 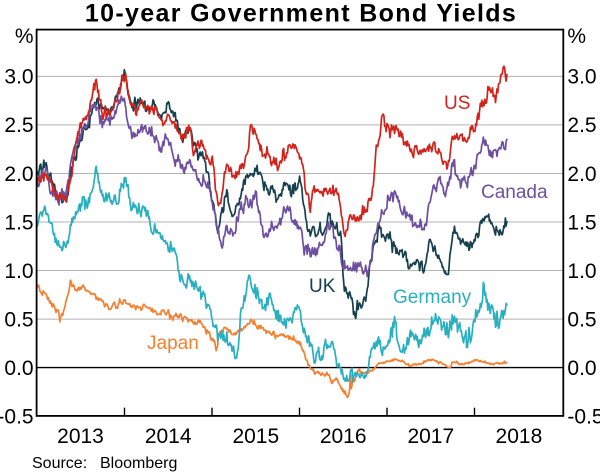 What do you see at coordinates (59, 463) in the screenshot?
I see `svg-text: Source:` at bounding box center [59, 463].